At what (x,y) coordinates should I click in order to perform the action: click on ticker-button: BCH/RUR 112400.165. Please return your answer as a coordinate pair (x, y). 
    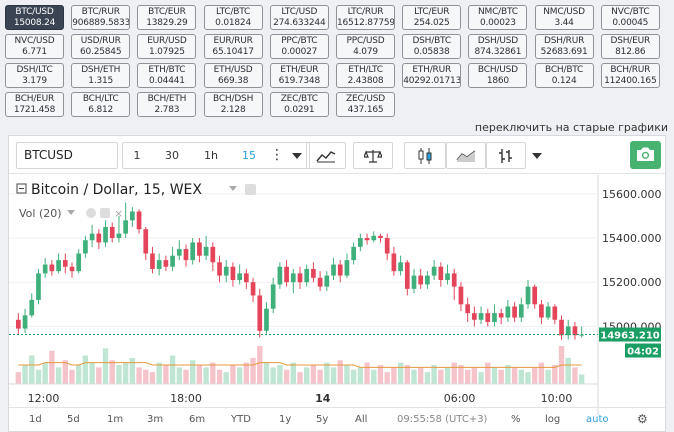
    Looking at the image, I should click on (630, 75).